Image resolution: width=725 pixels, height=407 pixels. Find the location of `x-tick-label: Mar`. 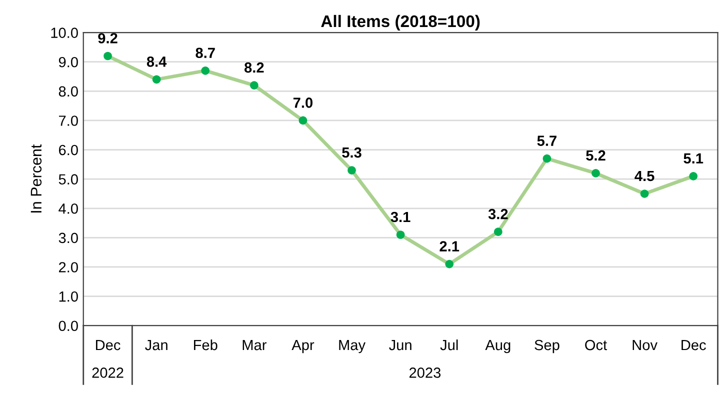

x-tick-label: Mar is located at coordinates (254, 345).